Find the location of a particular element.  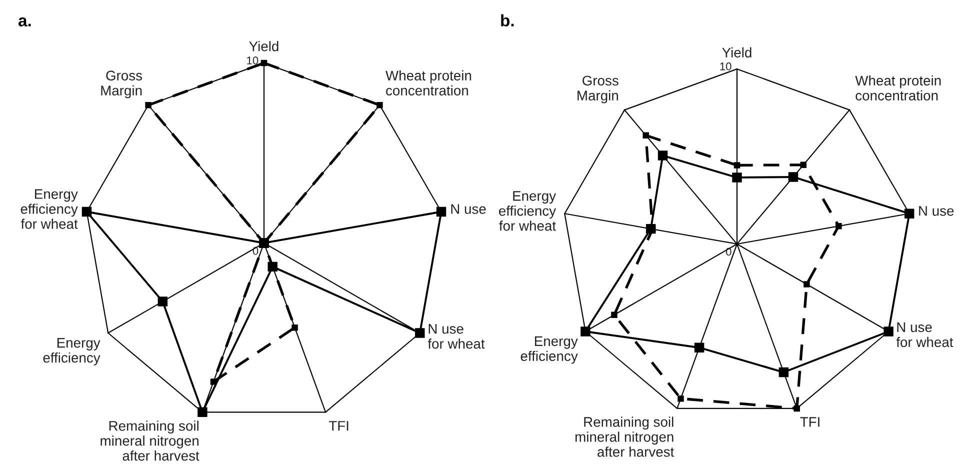

chart-title: a. is located at coordinates (24, 21).